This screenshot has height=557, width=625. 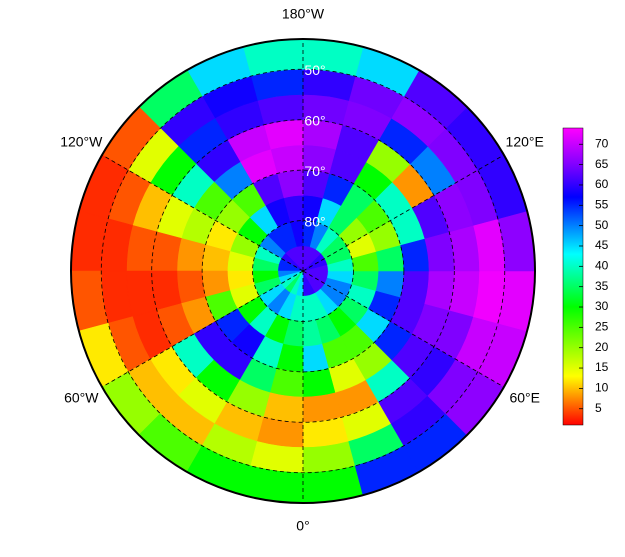 I want to click on longitude-label: 120°E, so click(x=525, y=142).